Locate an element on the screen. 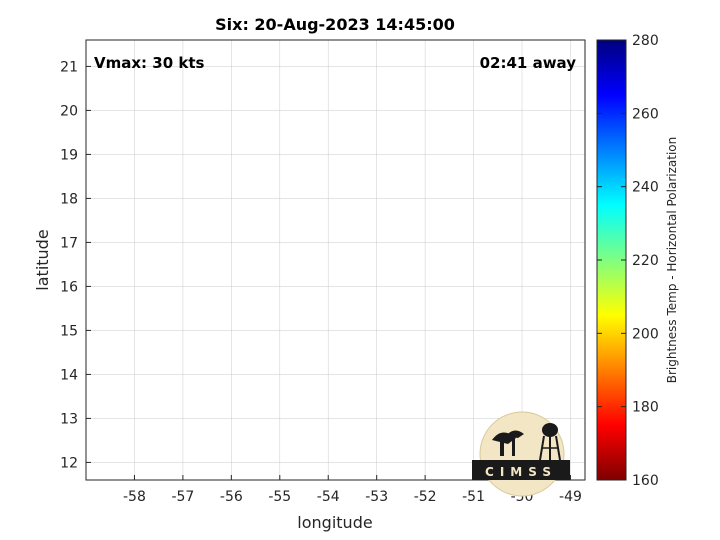  y-tick-label-4: 16 is located at coordinates (69, 287).